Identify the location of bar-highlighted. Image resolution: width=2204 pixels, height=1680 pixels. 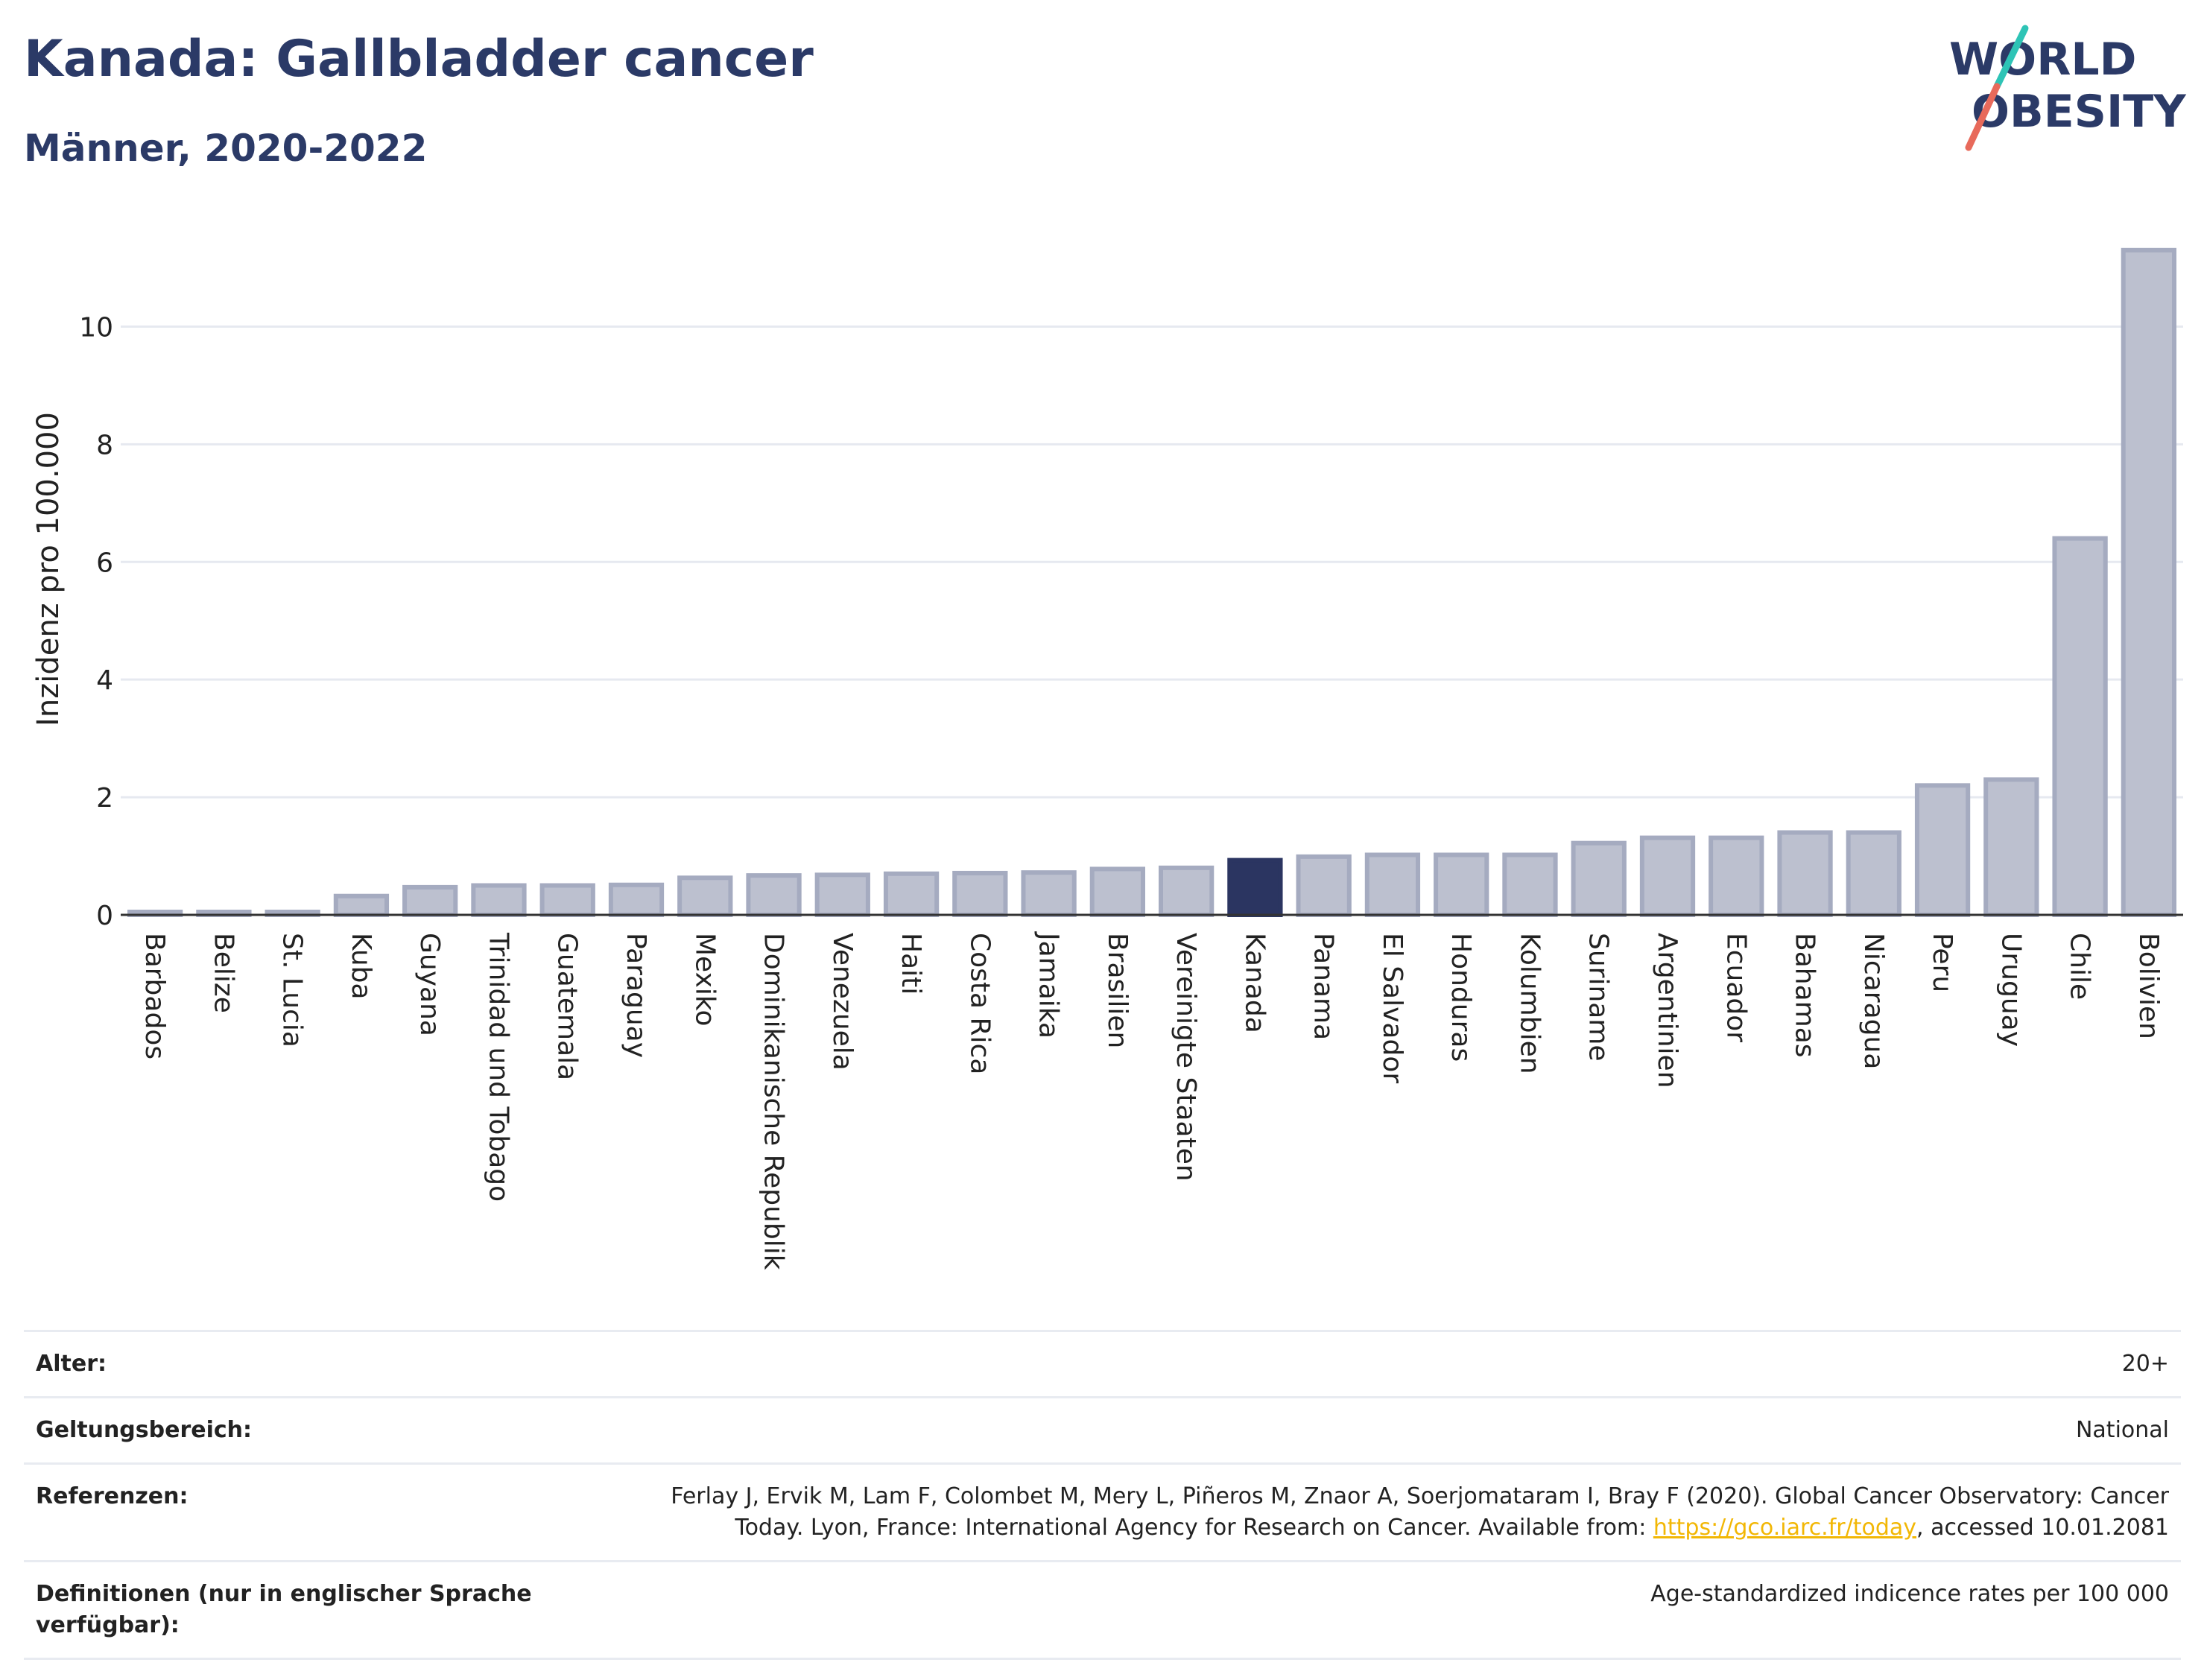
(1255, 887).